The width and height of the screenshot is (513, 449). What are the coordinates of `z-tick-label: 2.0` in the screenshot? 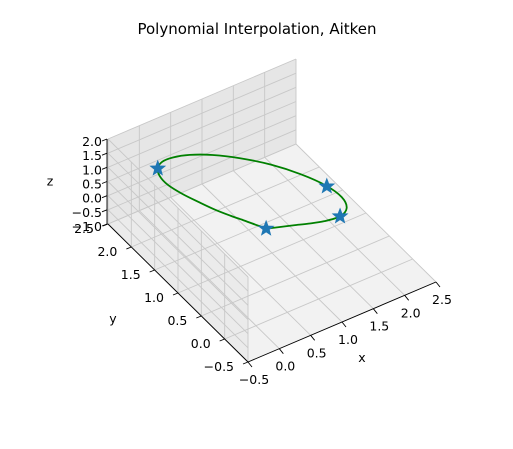 It's located at (92, 141).